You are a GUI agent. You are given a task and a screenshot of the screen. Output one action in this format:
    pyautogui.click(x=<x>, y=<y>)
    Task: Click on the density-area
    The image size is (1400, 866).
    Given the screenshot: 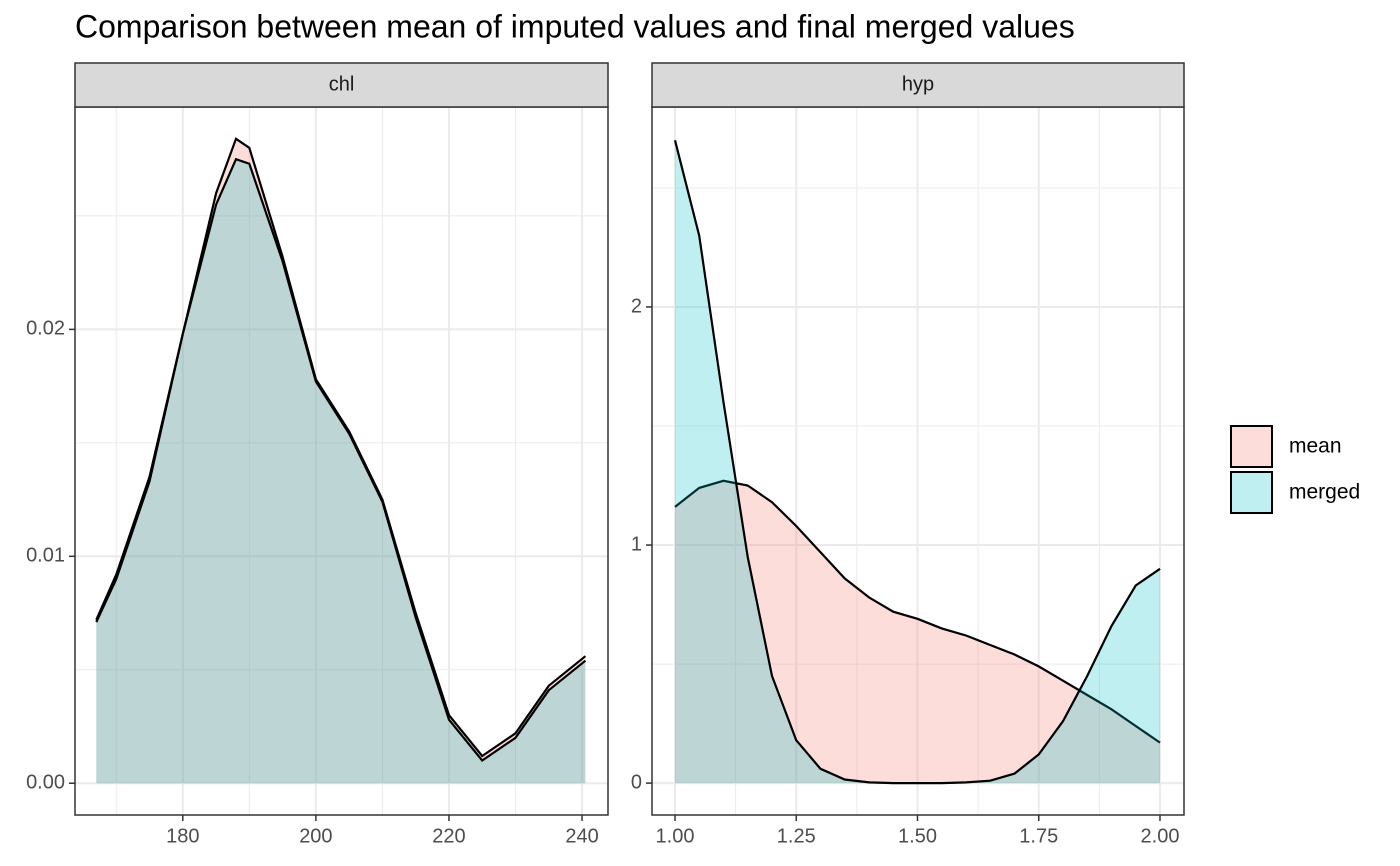 What is the action you would take?
    pyautogui.click(x=917, y=632)
    